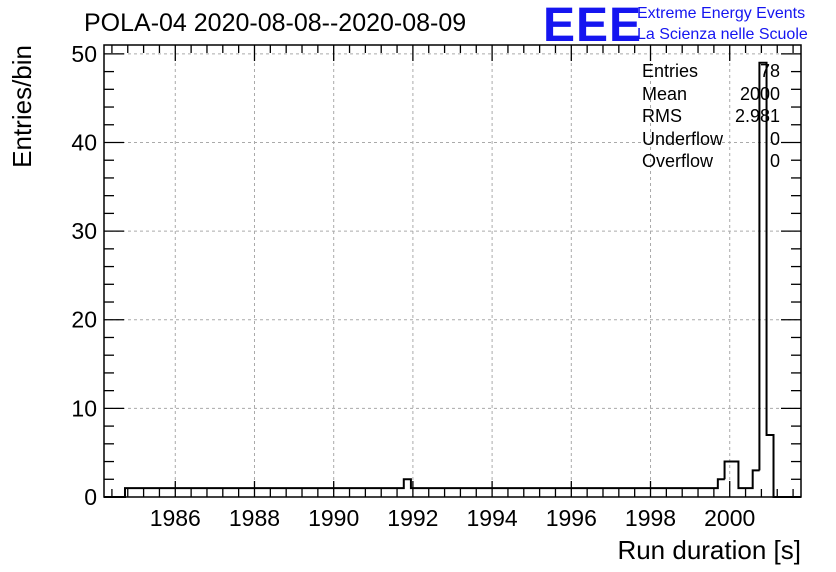  What do you see at coordinates (412, 518) in the screenshot?
I see `x-tick-label: 1992` at bounding box center [412, 518].